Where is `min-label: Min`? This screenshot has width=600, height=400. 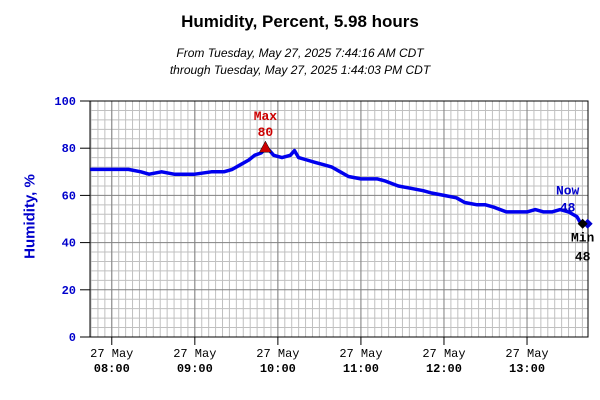
min-label: Min is located at coordinates (583, 238).